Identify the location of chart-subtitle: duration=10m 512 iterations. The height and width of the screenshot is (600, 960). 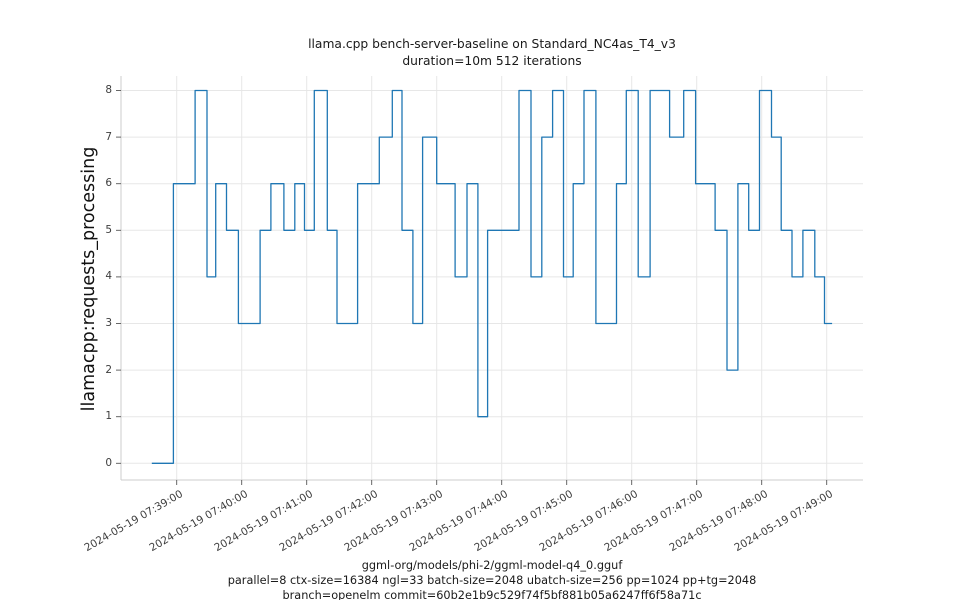
(492, 61).